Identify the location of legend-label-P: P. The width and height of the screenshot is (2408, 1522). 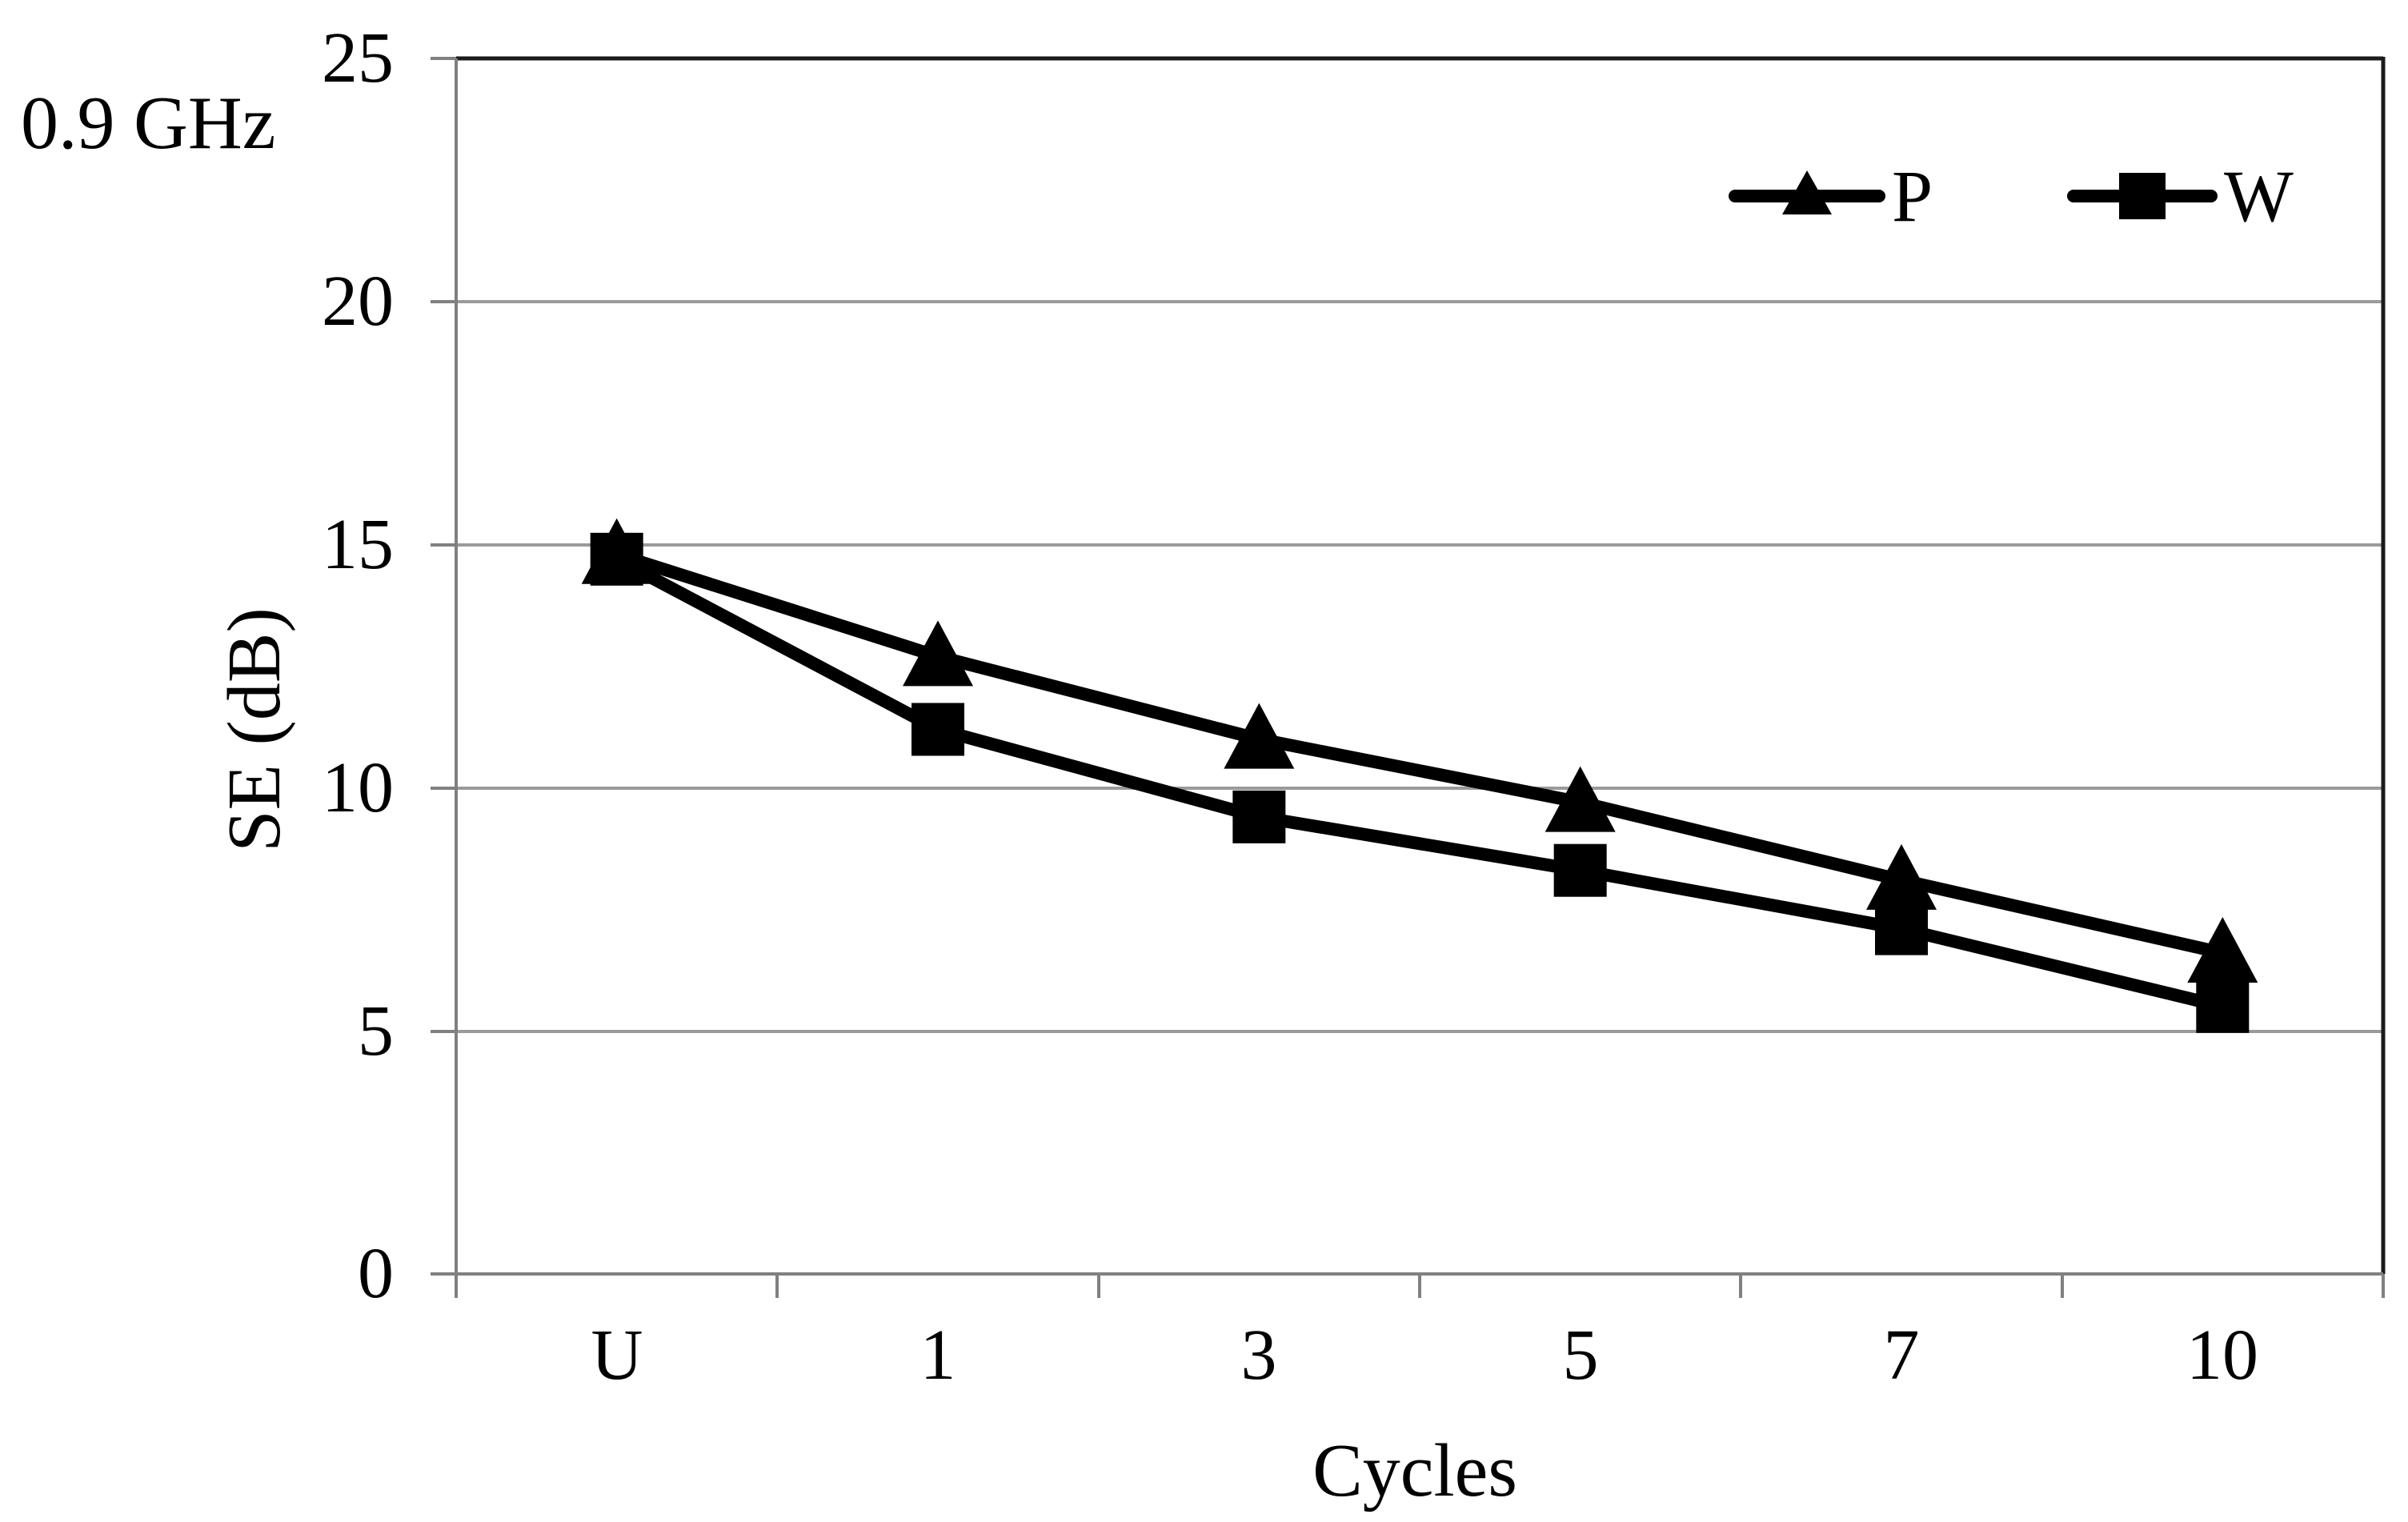
(1913, 196).